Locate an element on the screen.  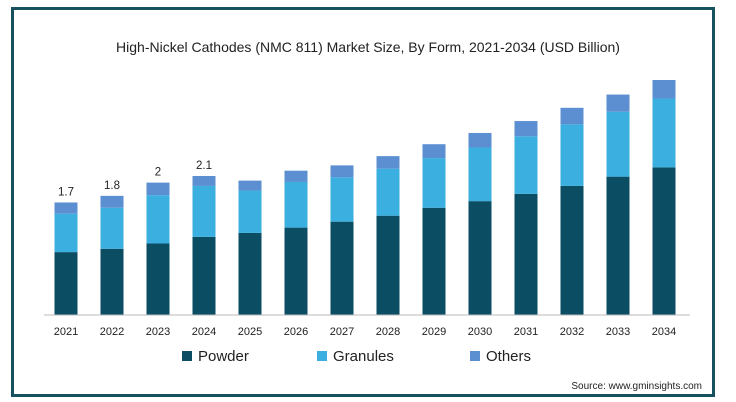
bar-powder-2023 is located at coordinates (158, 279).